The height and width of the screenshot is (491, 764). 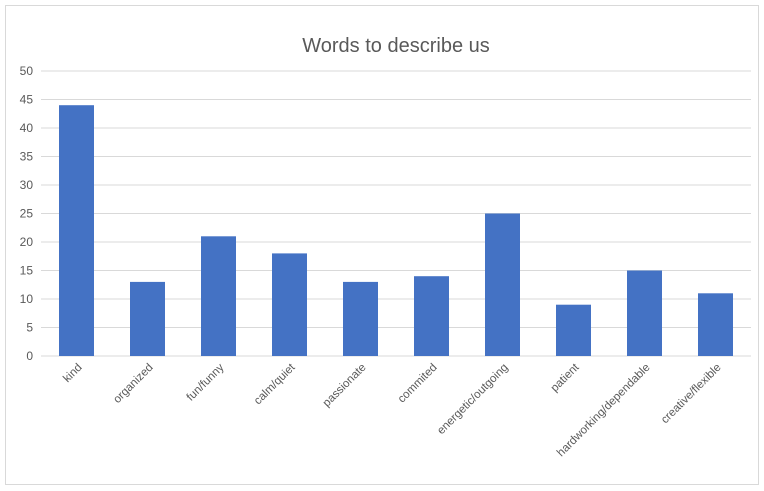 I want to click on x-category-label: energetic/outgoing, so click(x=472, y=399).